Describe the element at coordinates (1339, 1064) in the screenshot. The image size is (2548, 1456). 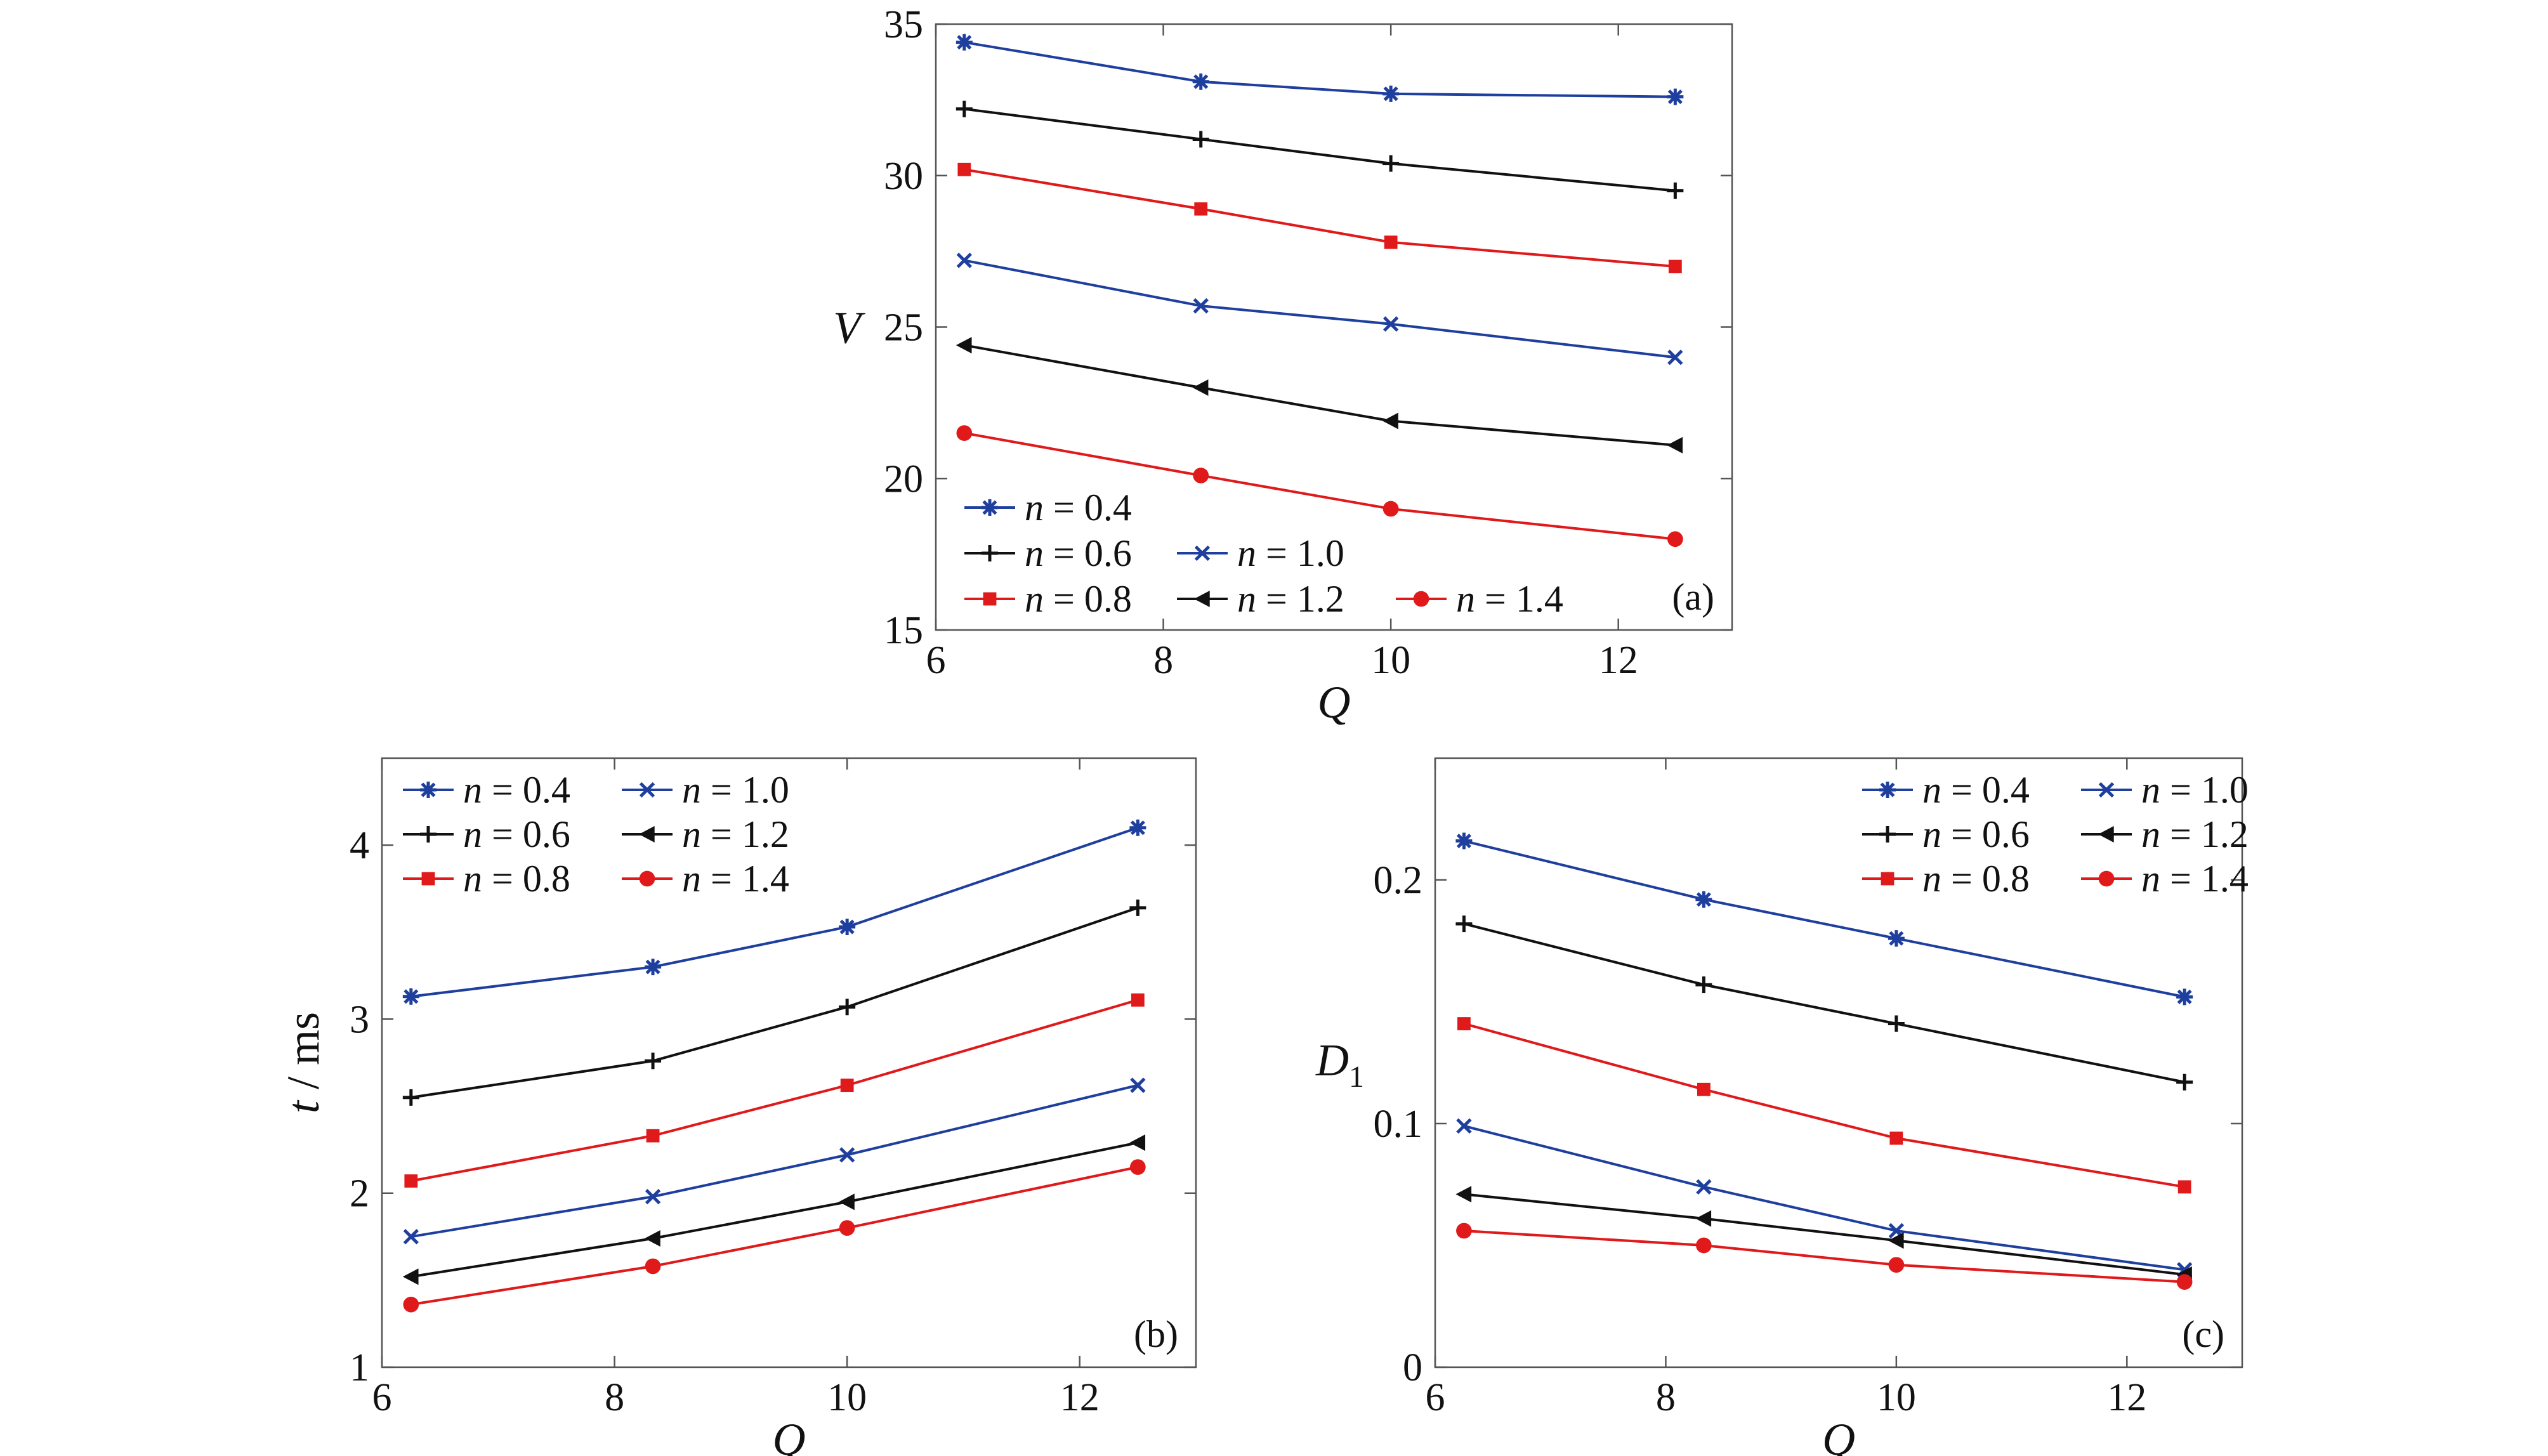
I see `y-axis-title: D1` at that location.